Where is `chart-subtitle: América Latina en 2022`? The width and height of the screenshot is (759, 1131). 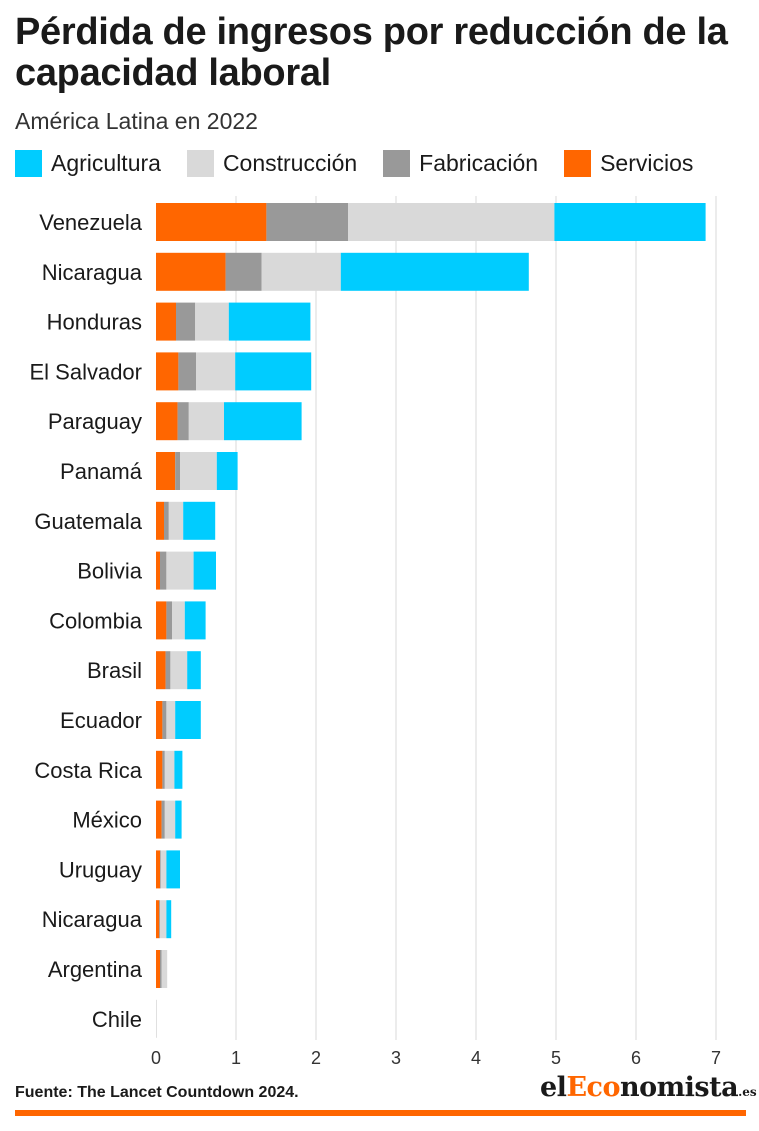
chart-subtitle: América Latina en 2022 is located at coordinates (136, 121).